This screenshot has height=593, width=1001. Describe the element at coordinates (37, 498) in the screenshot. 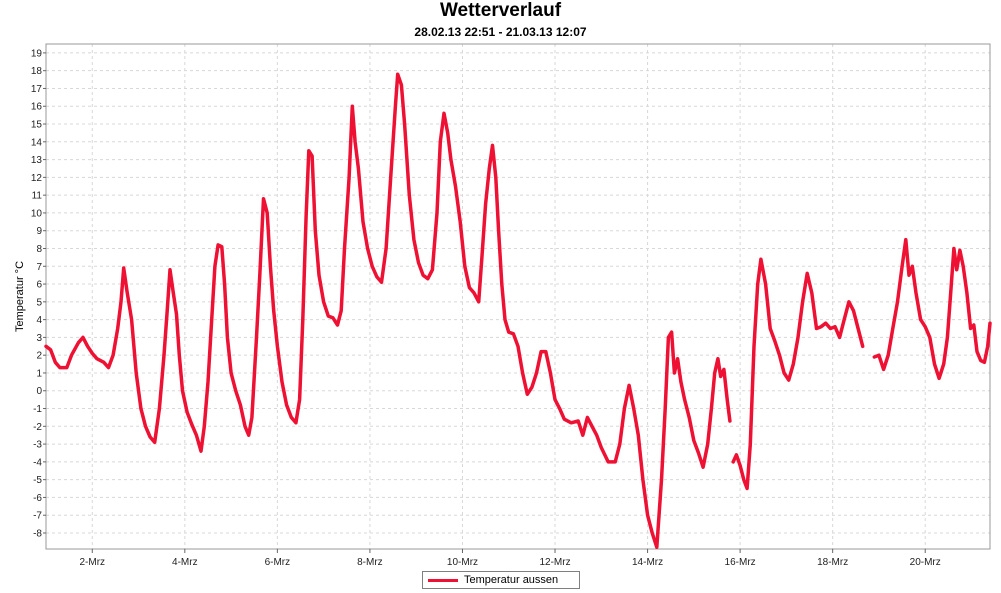

I see `y-tick-label: -6` at that location.